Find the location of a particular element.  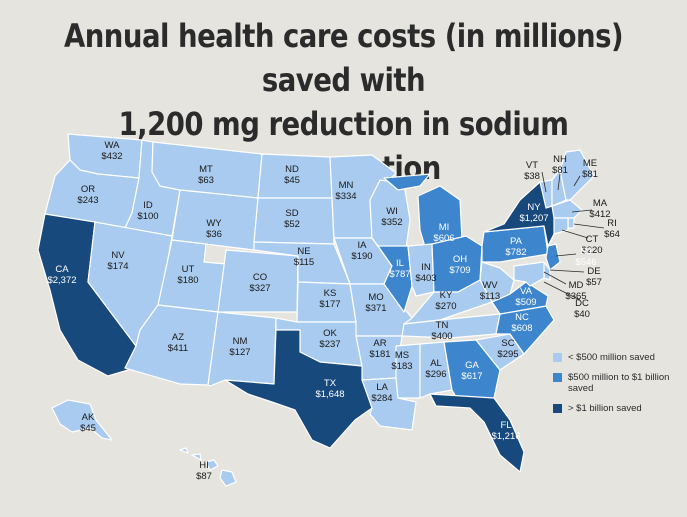

label-ri: RI $64 is located at coordinates (612, 229).